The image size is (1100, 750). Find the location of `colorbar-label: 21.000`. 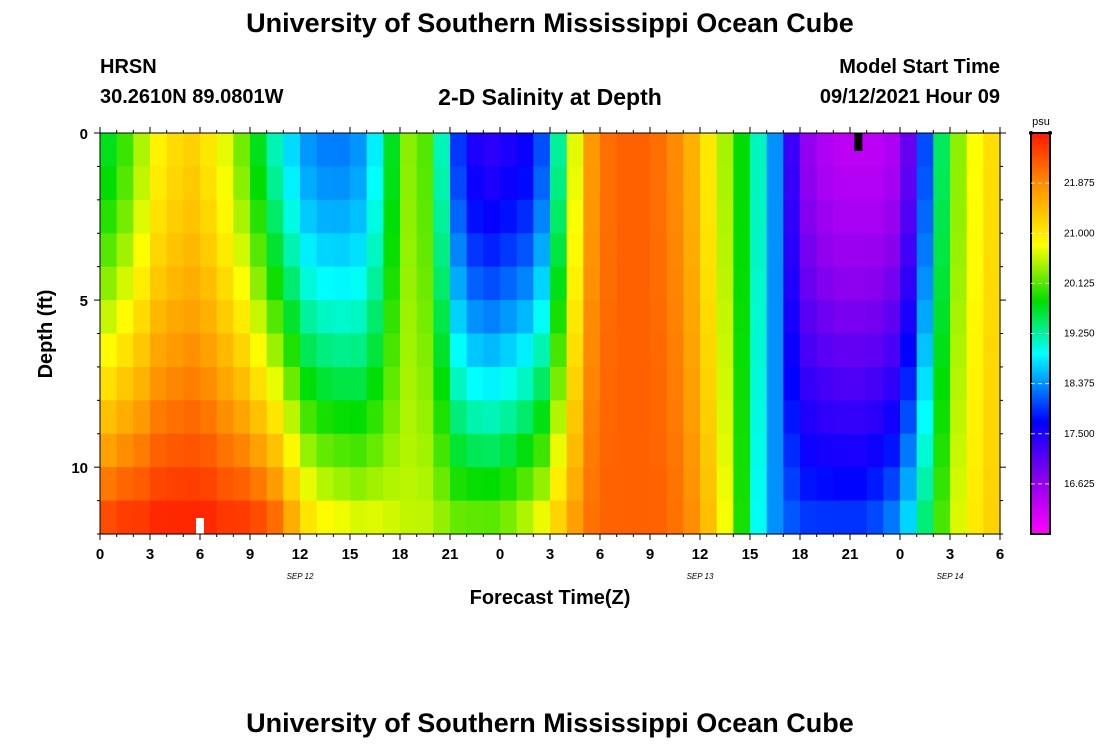

colorbar-label: 21.000 is located at coordinates (1079, 233).